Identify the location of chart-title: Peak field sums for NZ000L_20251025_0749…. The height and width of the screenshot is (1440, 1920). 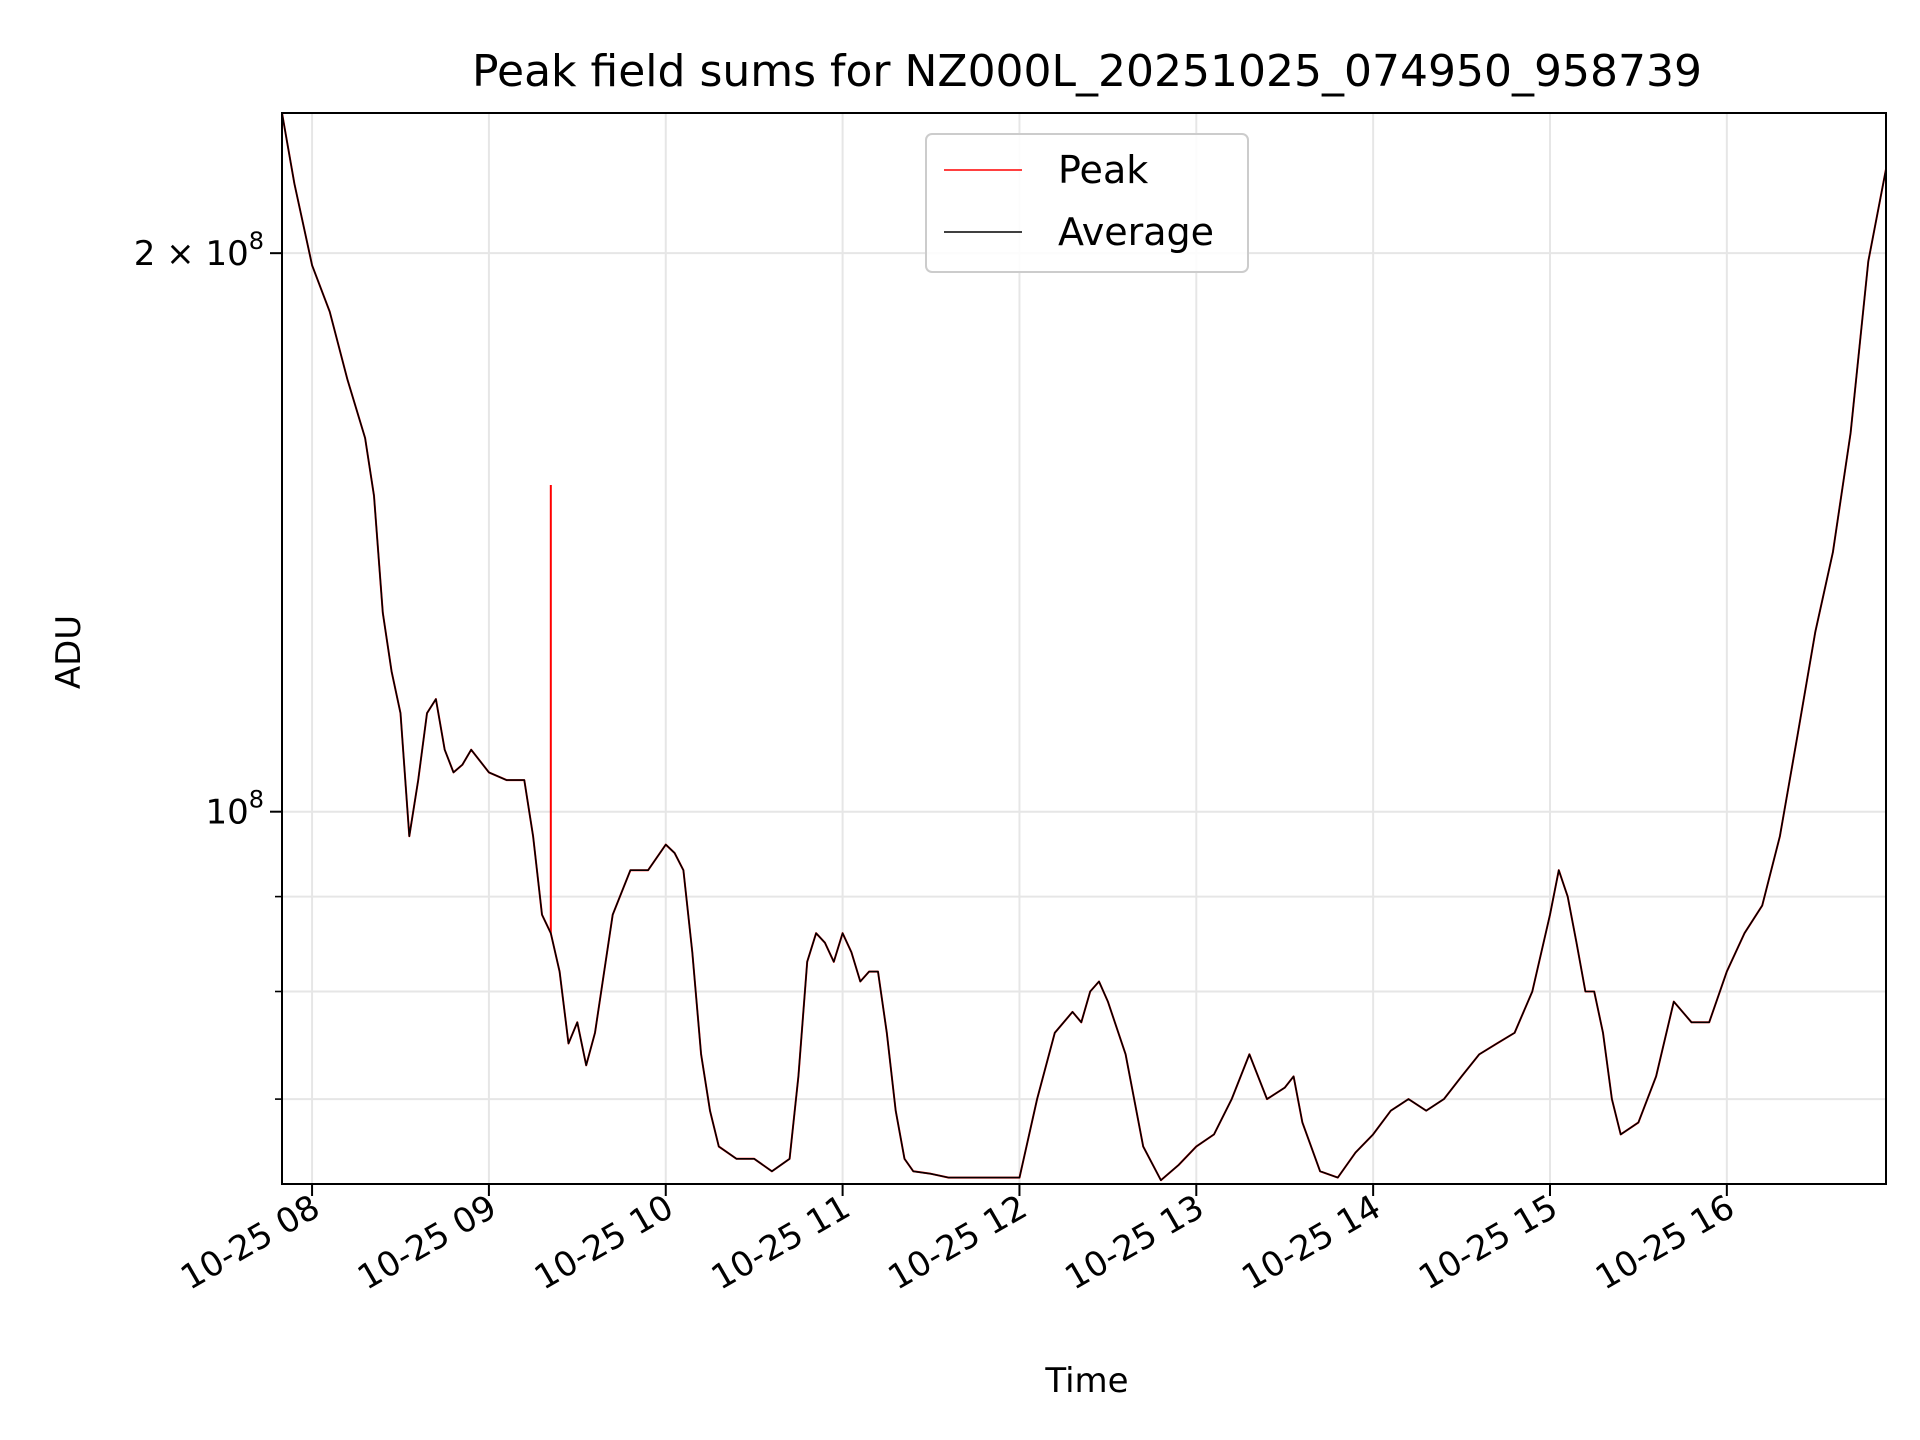
(1087, 71).